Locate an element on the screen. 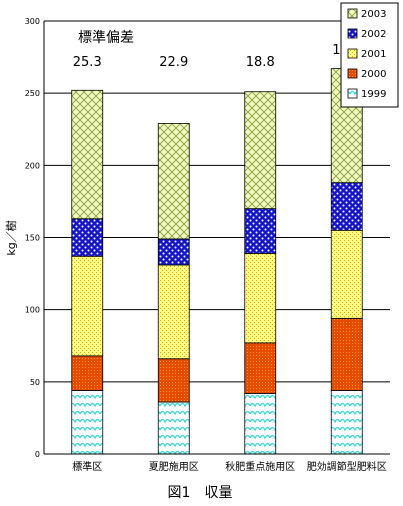 This screenshot has width=403, height=506. category-label: 秋肥重点施用区 is located at coordinates (260, 466).